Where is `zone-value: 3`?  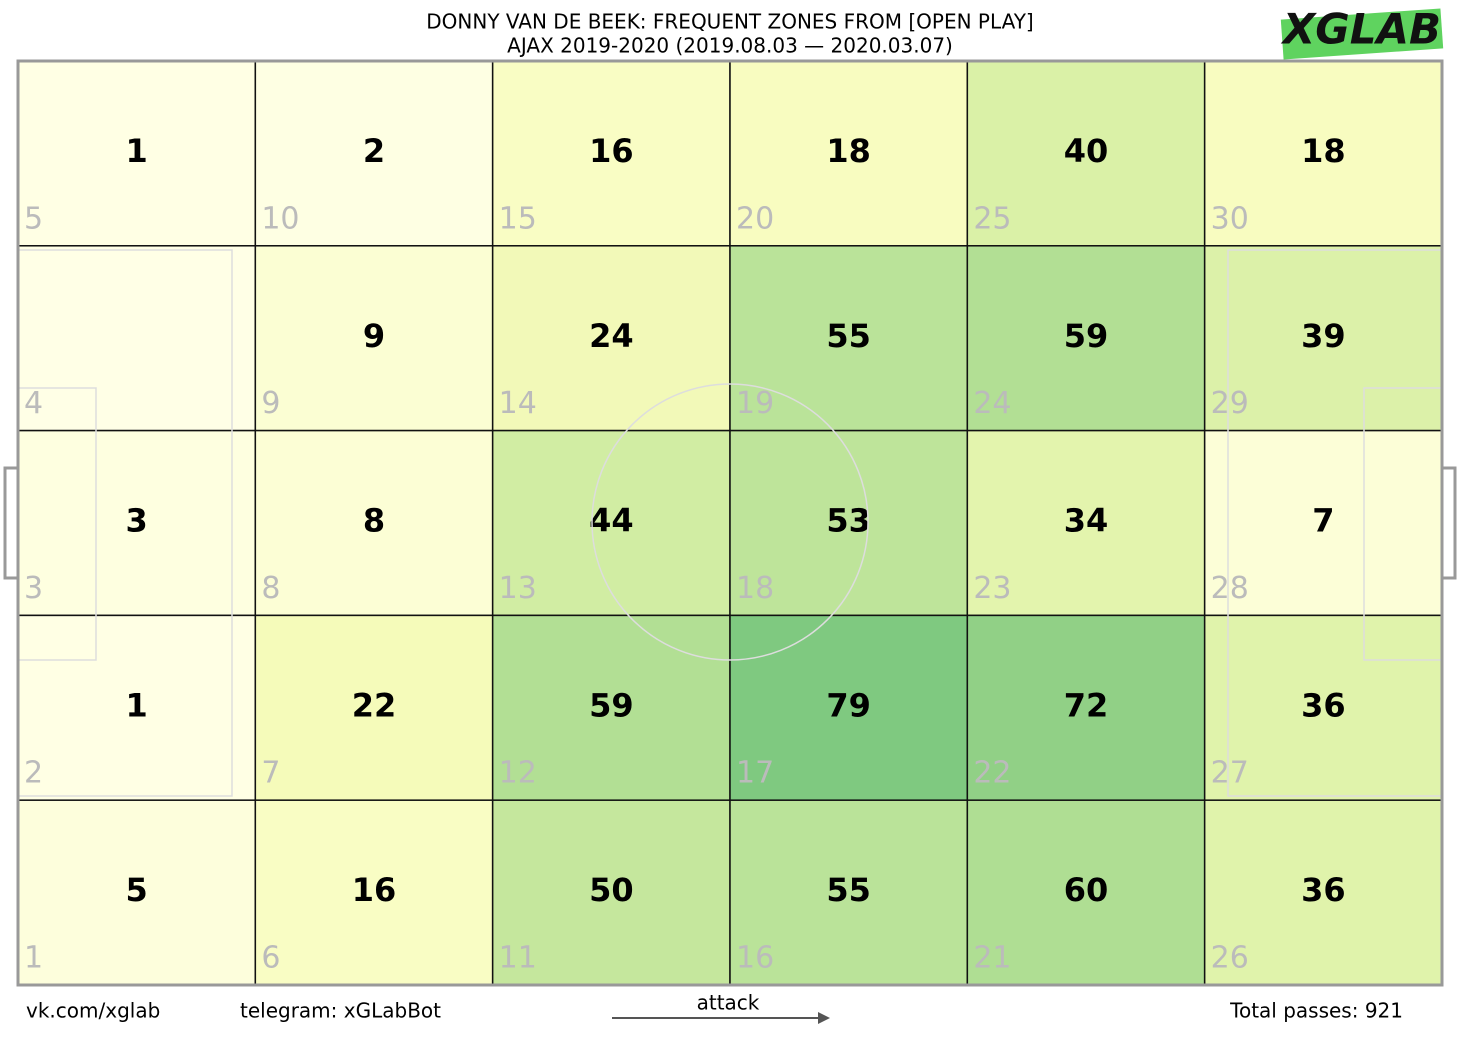
zone-value: 3 is located at coordinates (137, 521).